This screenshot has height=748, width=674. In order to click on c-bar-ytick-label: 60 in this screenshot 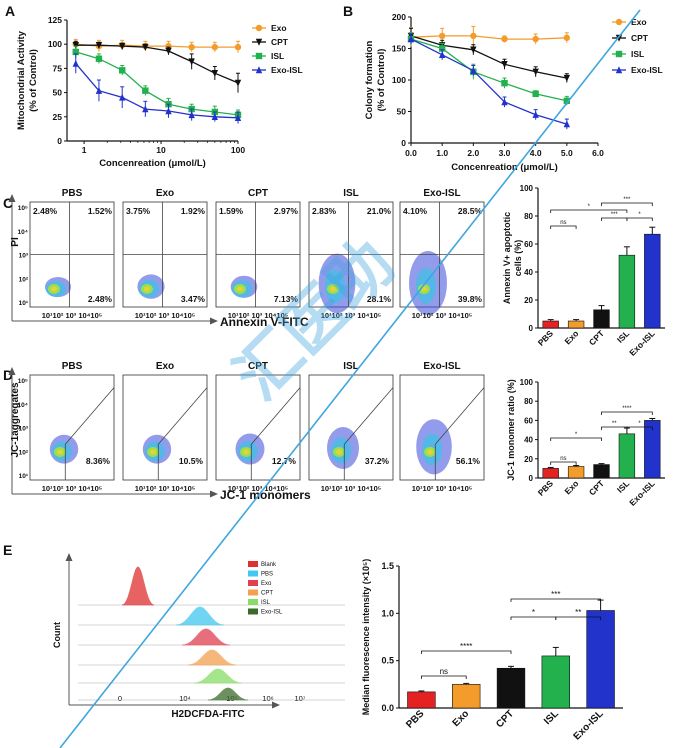, I will do `click(528, 244)`.